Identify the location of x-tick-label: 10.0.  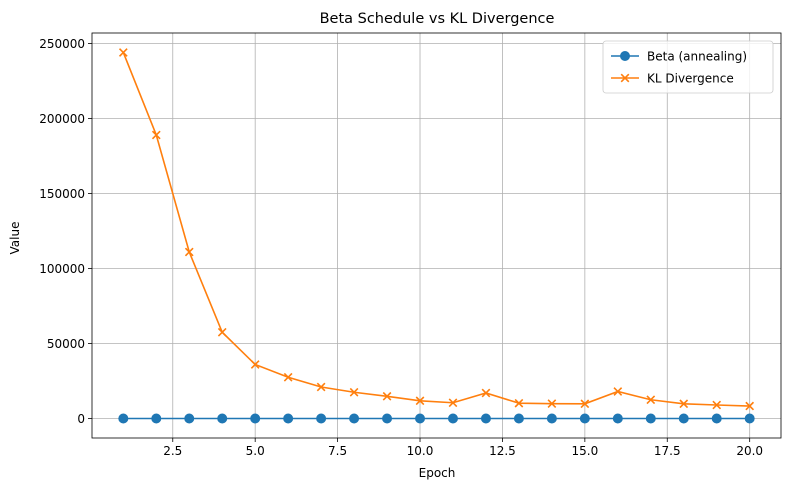
(420, 451).